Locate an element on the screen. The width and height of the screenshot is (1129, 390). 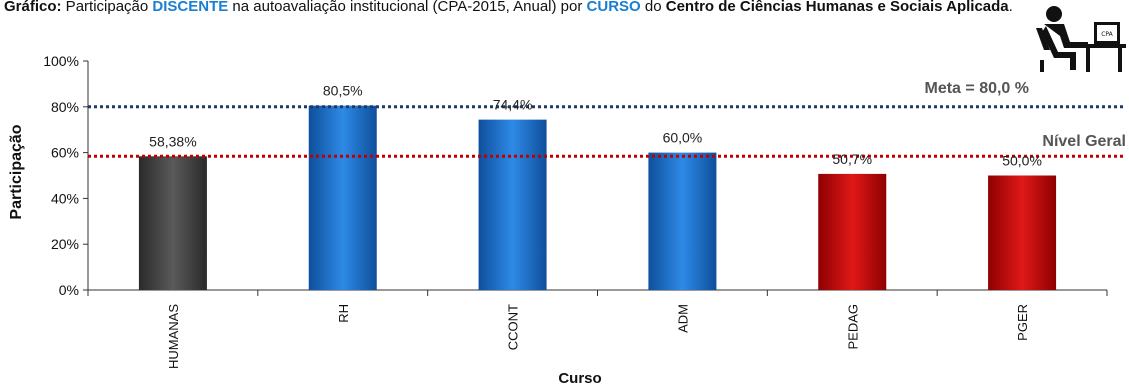
data-label-pedag: 50,7% is located at coordinates (852, 159).